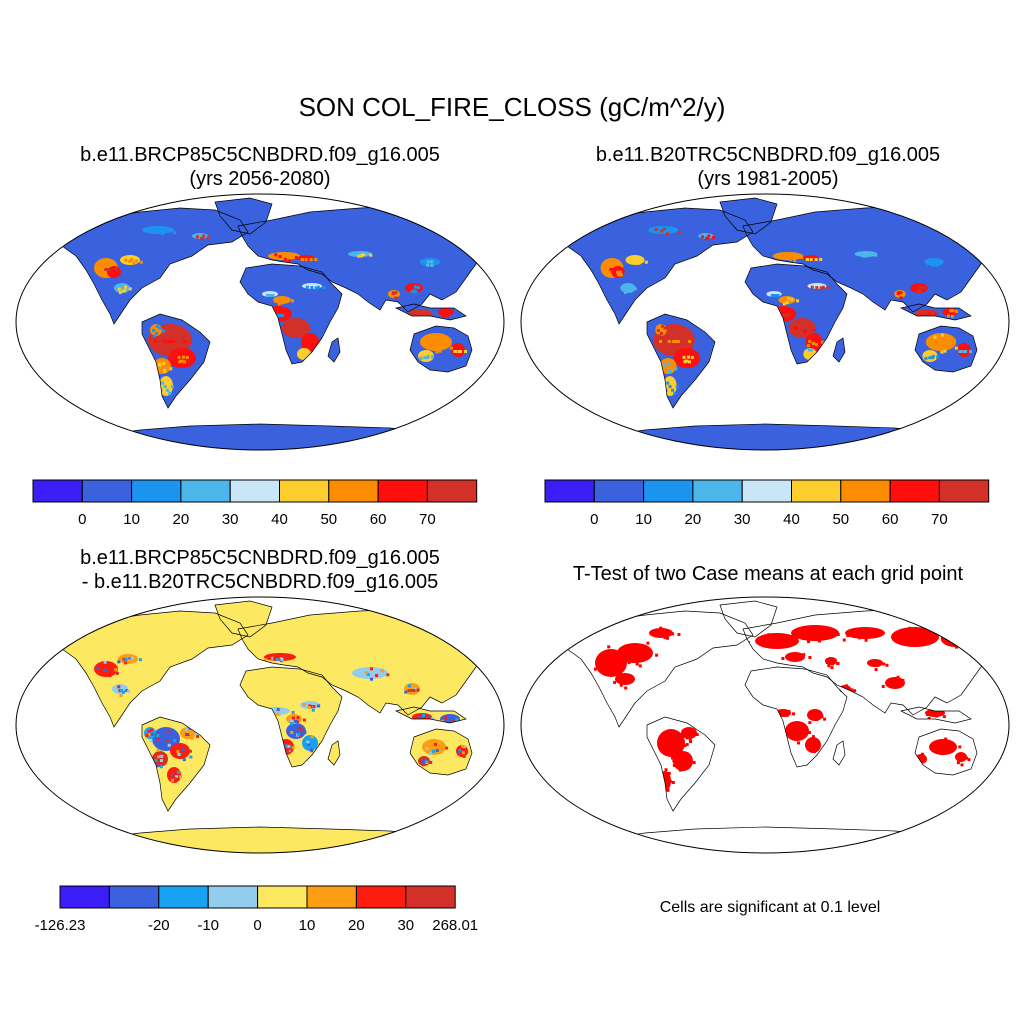 This screenshot has height=1024, width=1024. Describe the element at coordinates (334, 753) in the screenshot. I see `land-madagascar` at that location.